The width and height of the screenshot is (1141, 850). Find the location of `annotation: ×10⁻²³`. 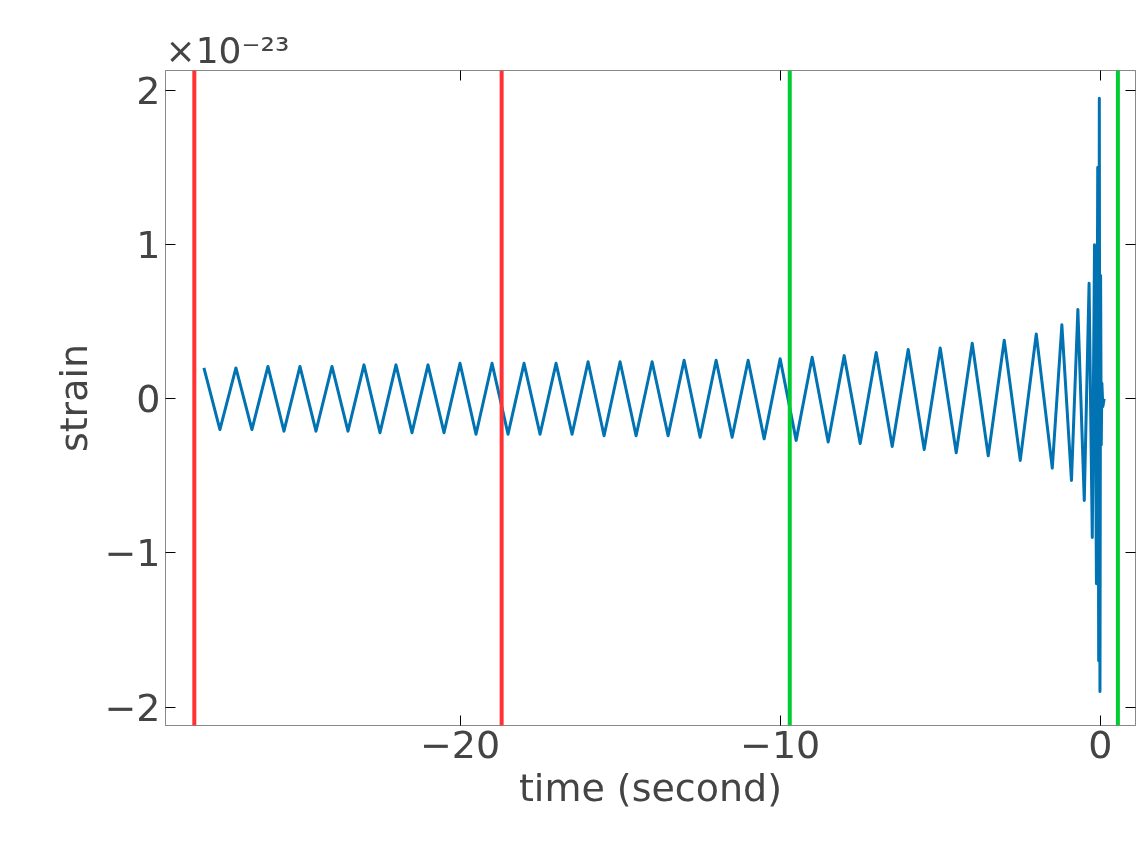

annotation: ×10⁻²³ is located at coordinates (227, 50).